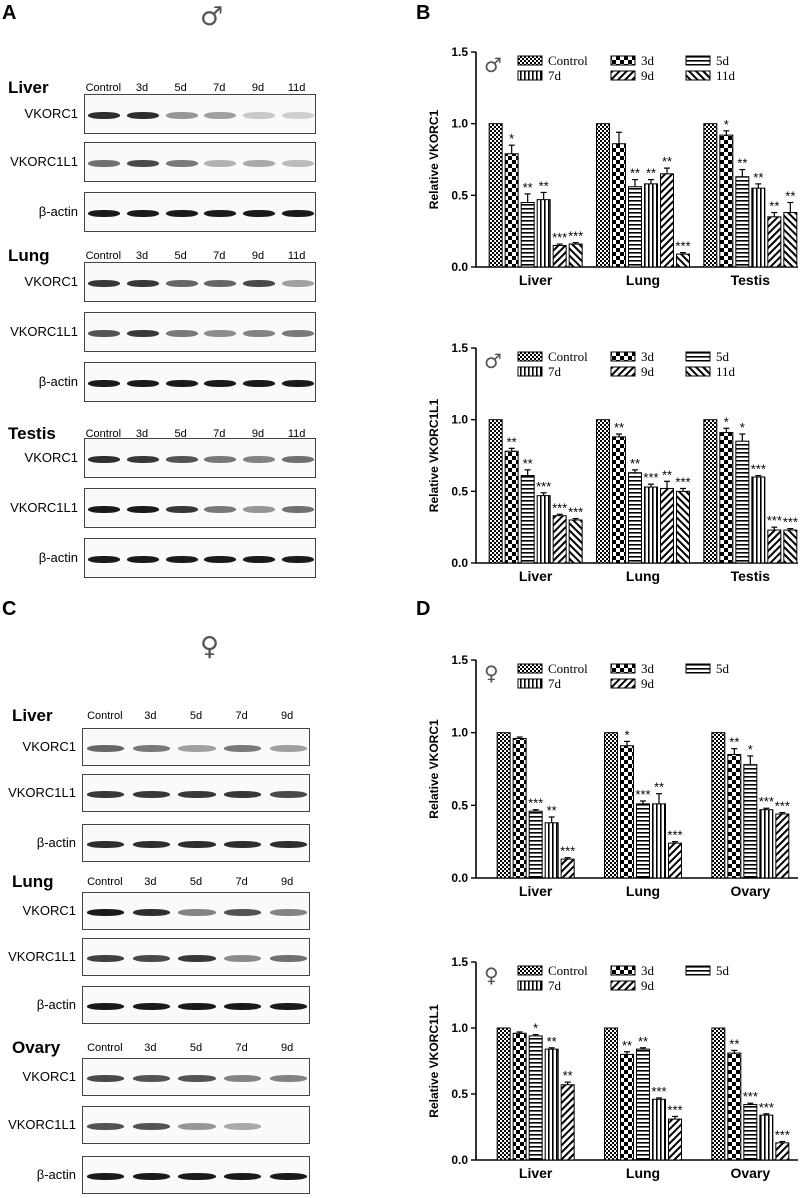 Image resolution: width=809 pixels, height=1198 pixels. Describe the element at coordinates (459, 348) in the screenshot. I see `y-tick-label: 1.5` at that location.